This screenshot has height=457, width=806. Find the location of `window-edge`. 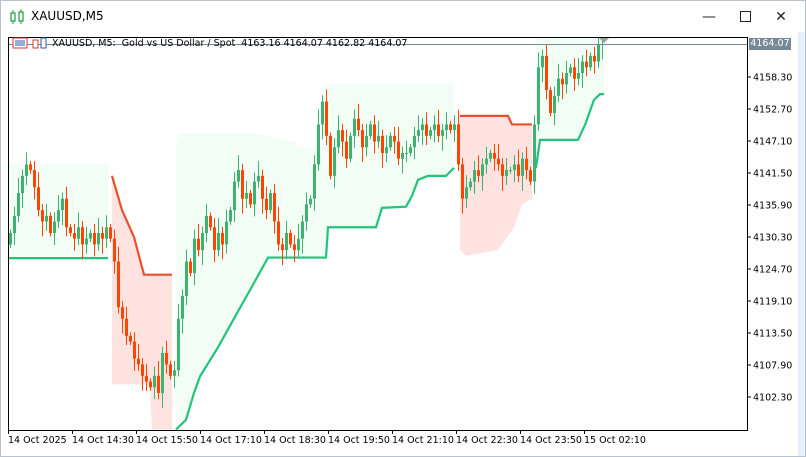

window-edge is located at coordinates (801, 244).